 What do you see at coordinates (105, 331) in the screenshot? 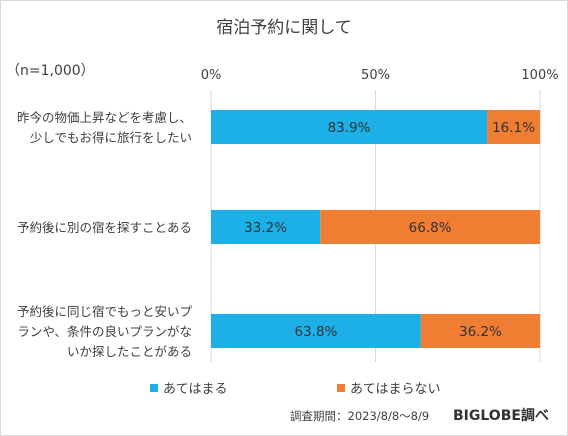
I see `category-label: 予約後に同じ宿でもっと安いプランや、条件の良いプランがないか探したことがある` at bounding box center [105, 331].